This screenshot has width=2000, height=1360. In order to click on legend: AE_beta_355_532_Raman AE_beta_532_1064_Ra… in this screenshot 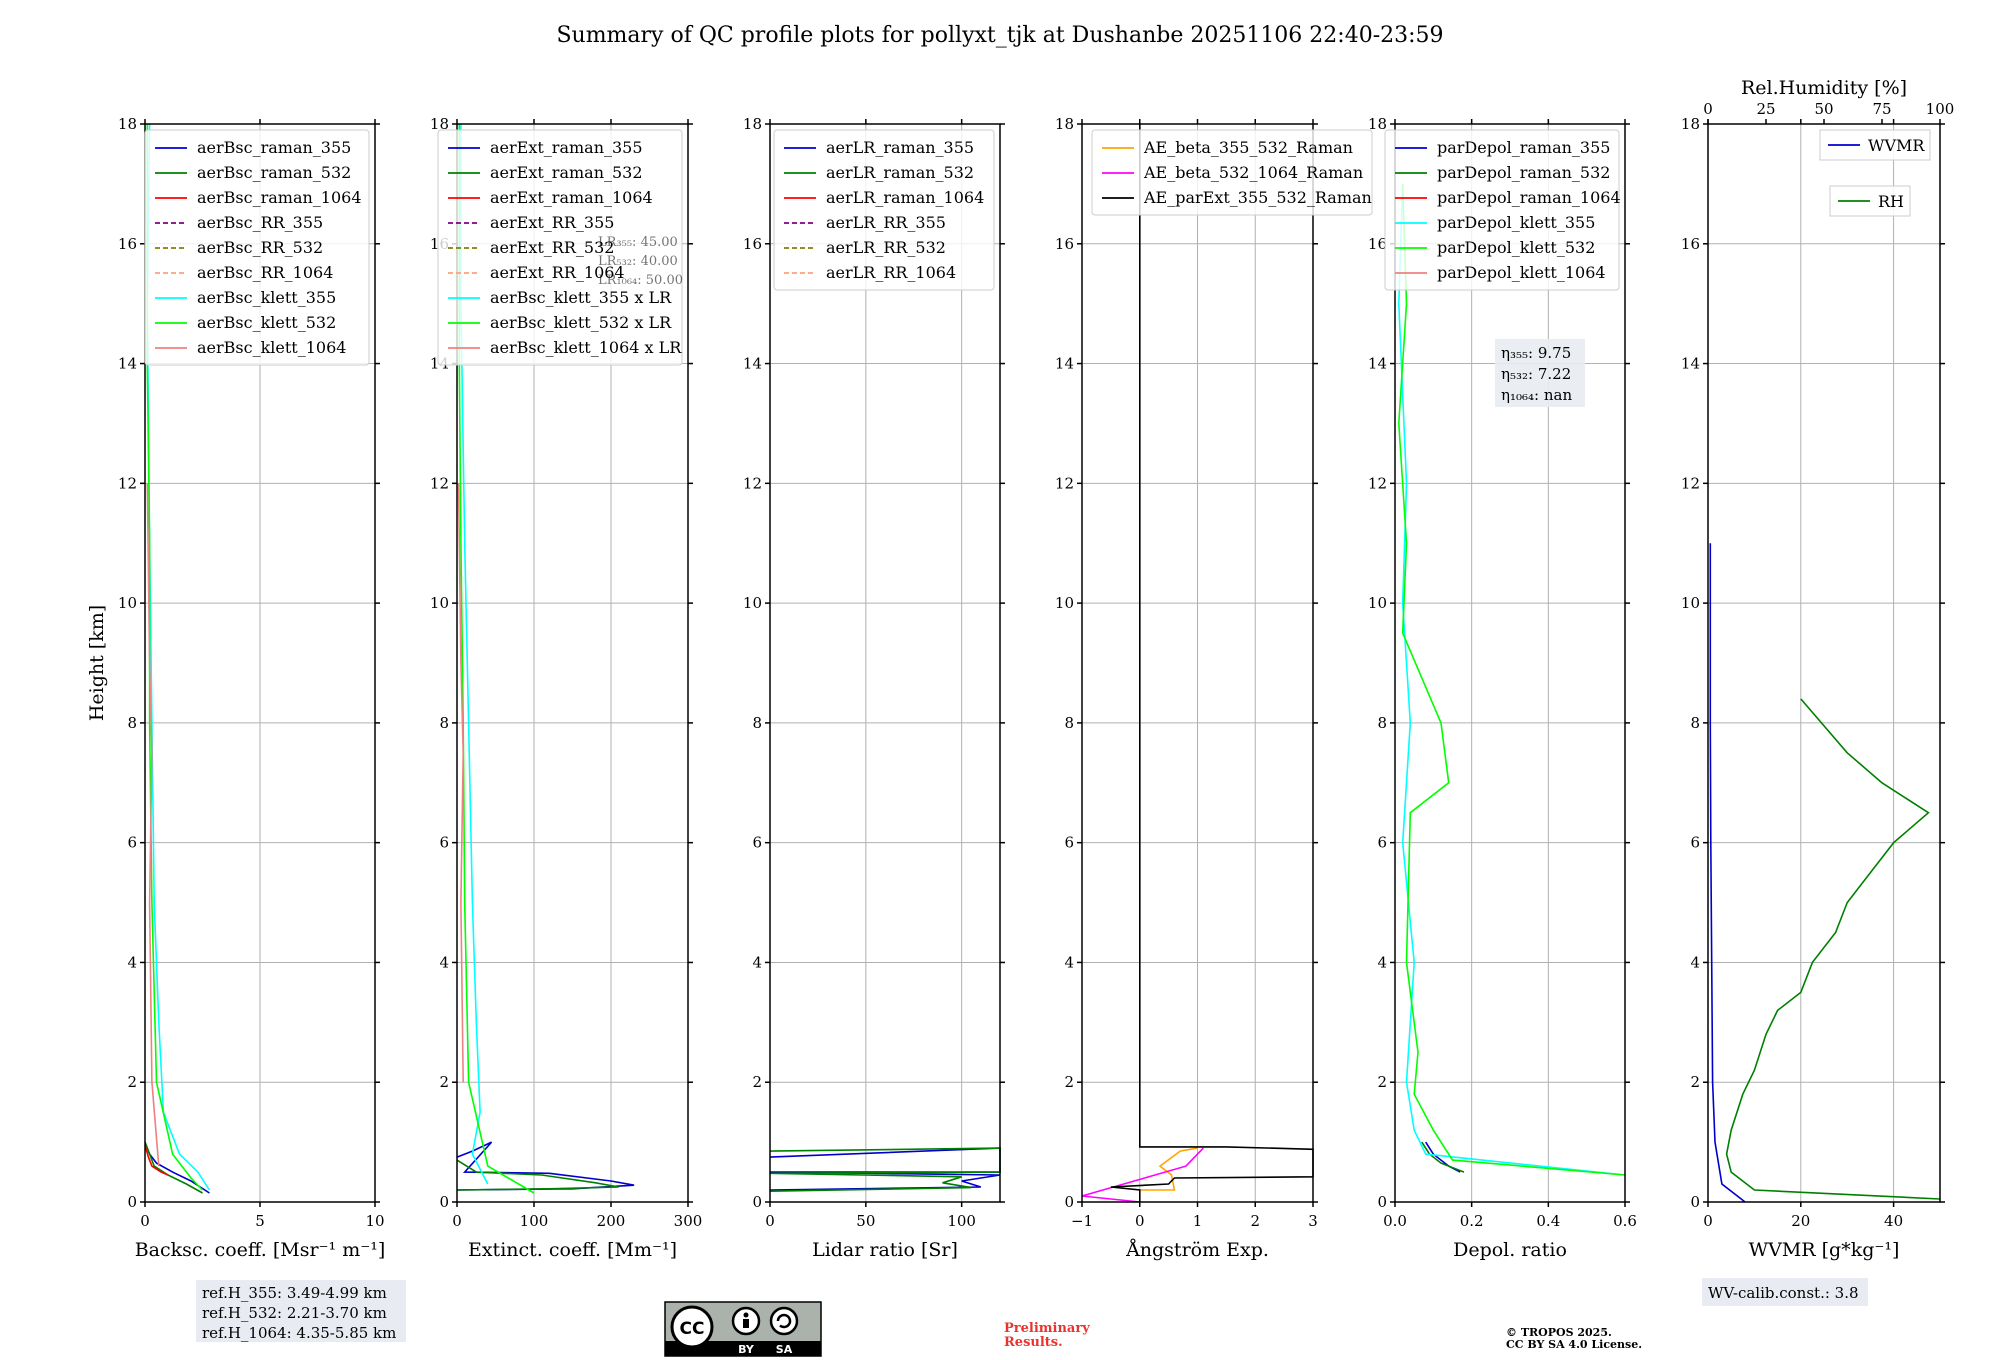, I will do `click(1232, 172)`.